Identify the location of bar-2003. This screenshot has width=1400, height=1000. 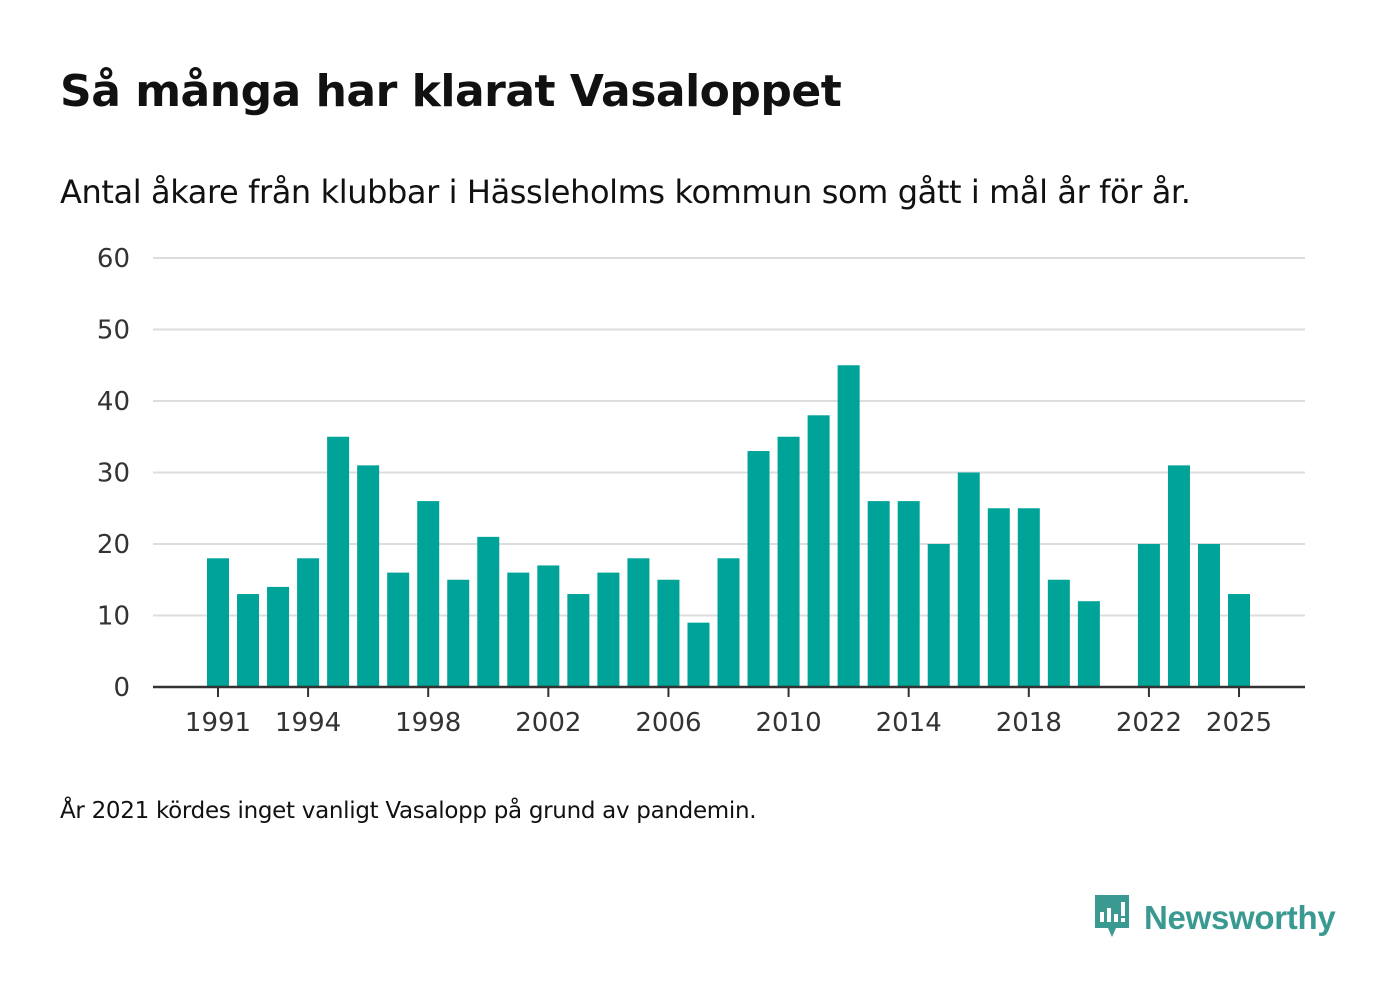
(578, 640).